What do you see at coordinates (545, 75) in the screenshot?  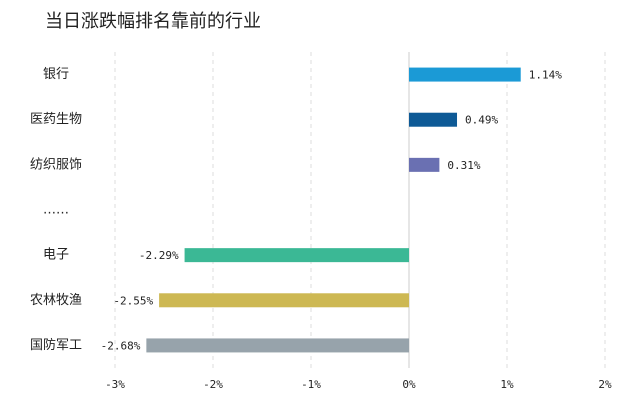 I see `value-label: 1.14%` at bounding box center [545, 75].